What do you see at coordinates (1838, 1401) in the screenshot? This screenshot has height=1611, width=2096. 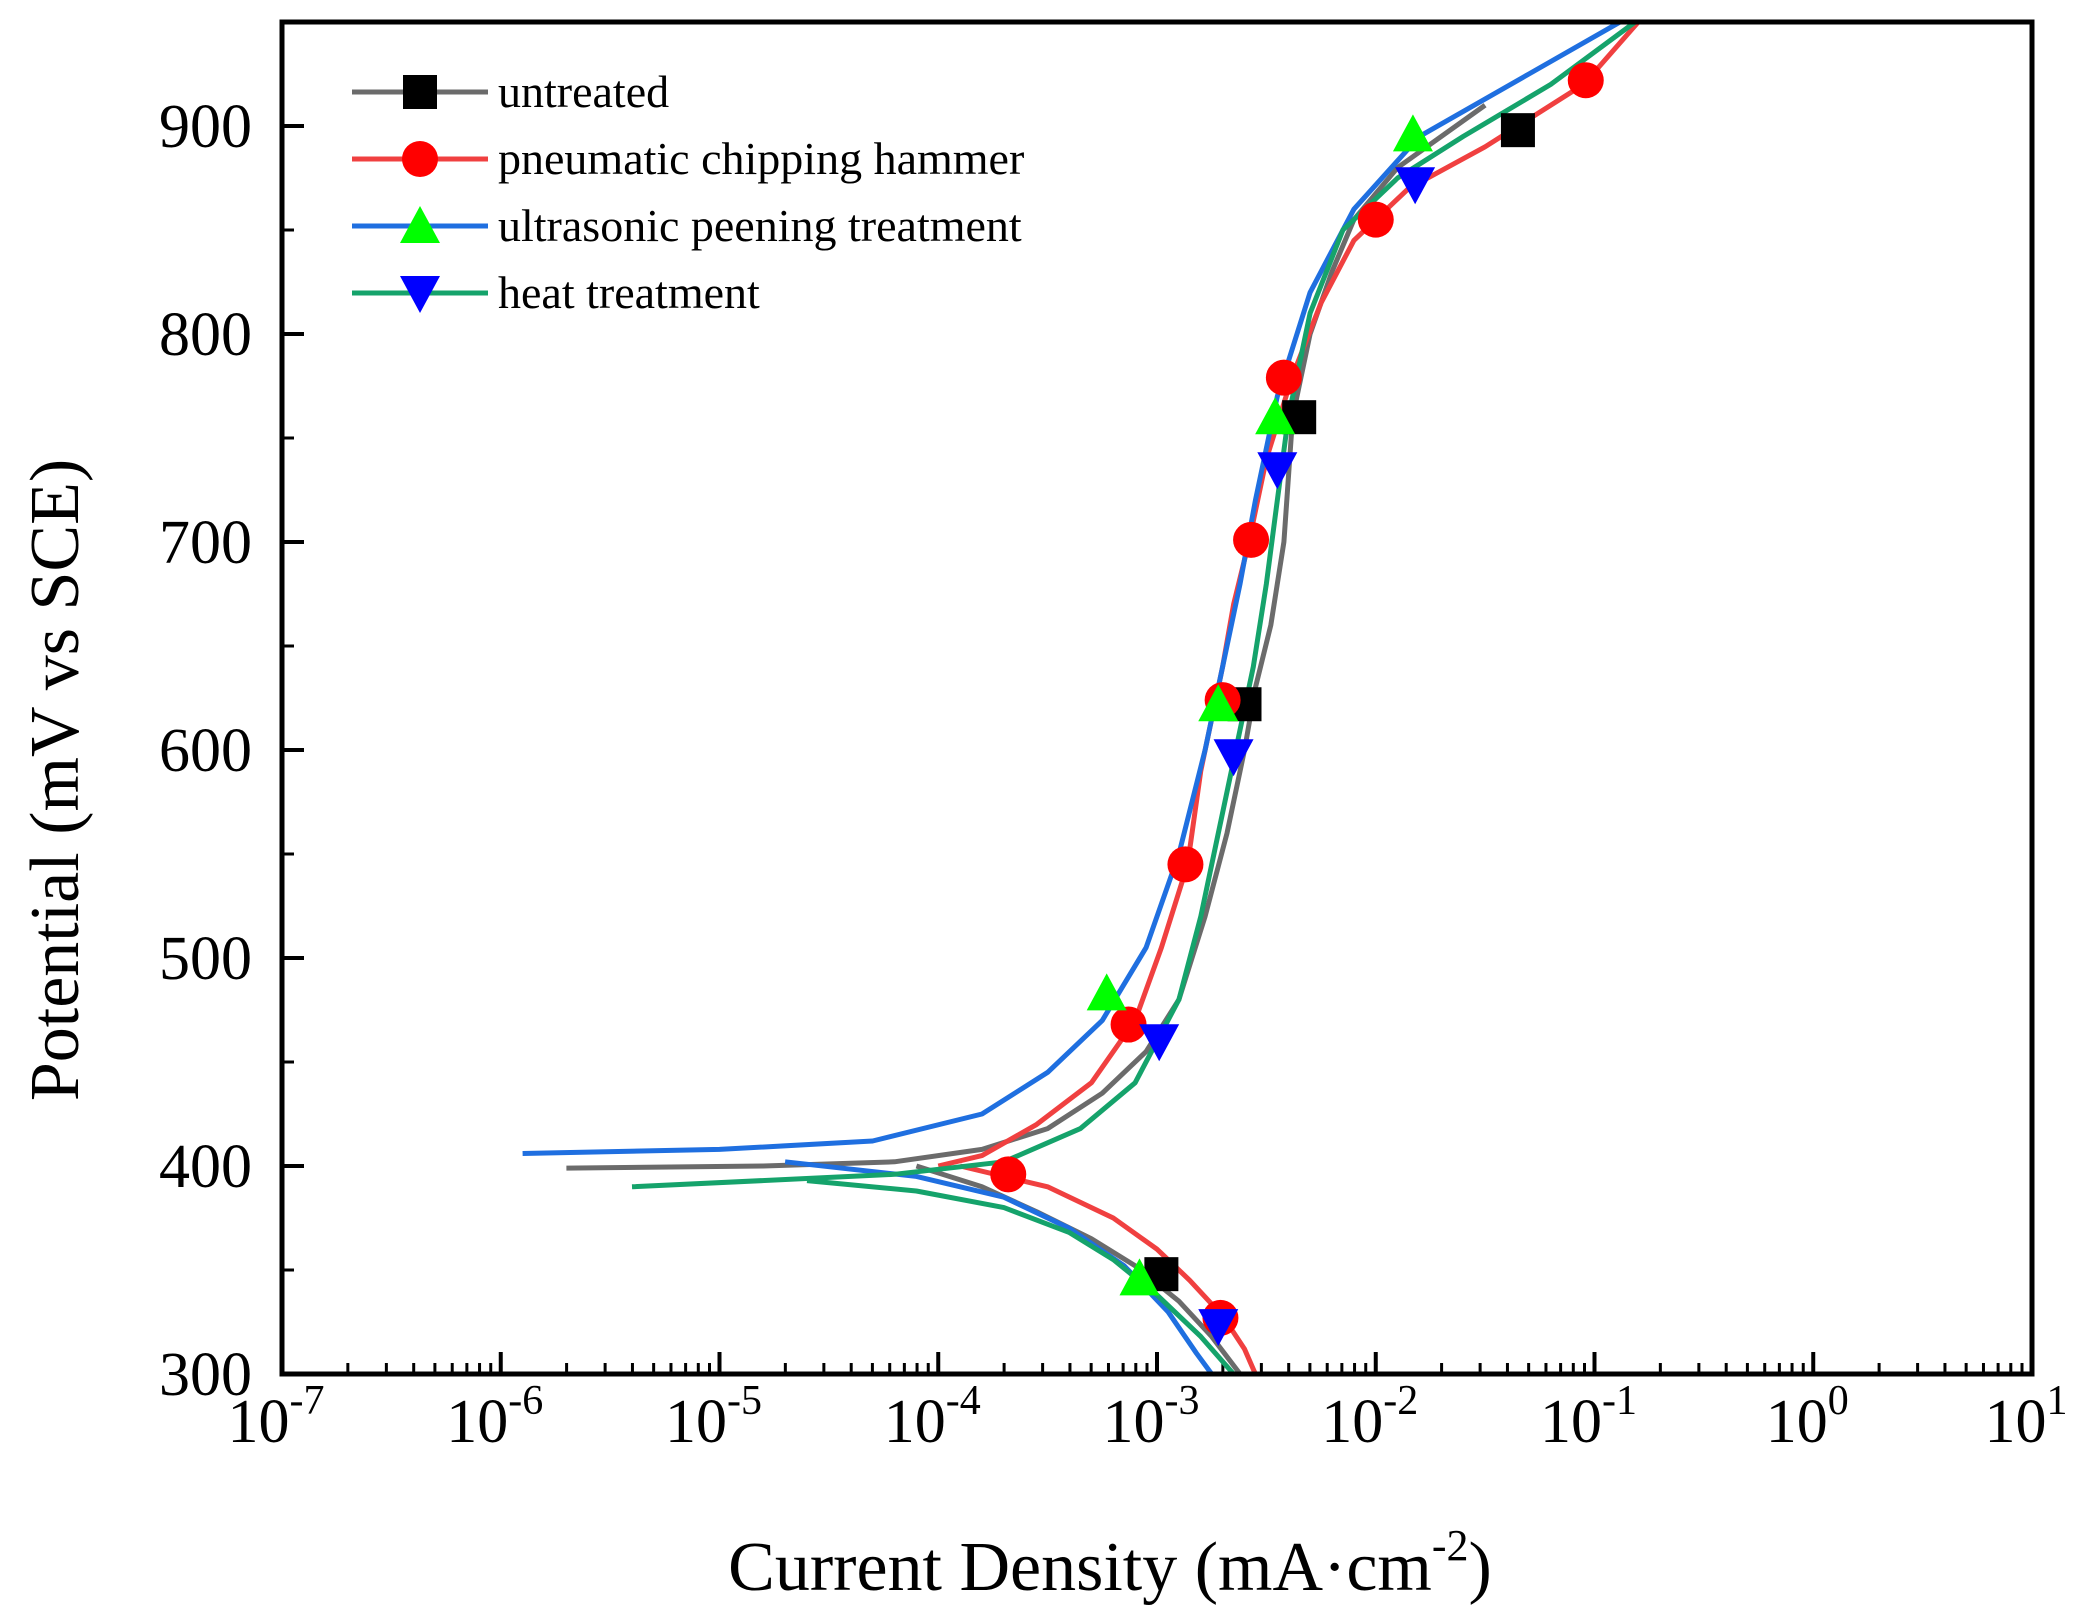 I see `x-tick-exponent: 0` at bounding box center [1838, 1401].